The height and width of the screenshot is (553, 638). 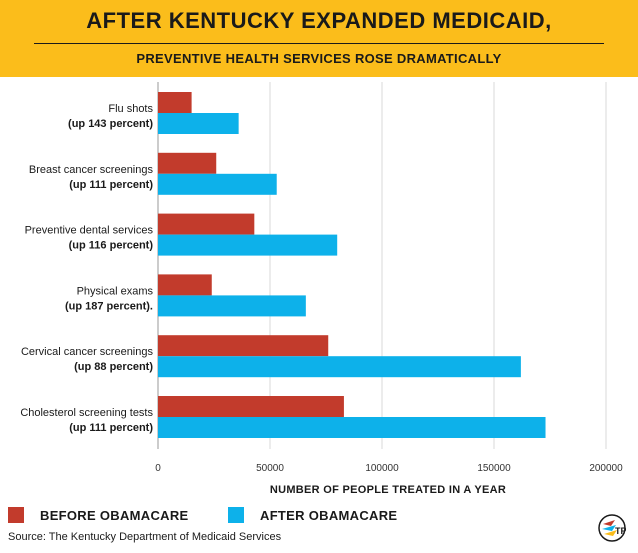 What do you see at coordinates (620, 531) in the screenshot?
I see `logo-text: TP` at bounding box center [620, 531].